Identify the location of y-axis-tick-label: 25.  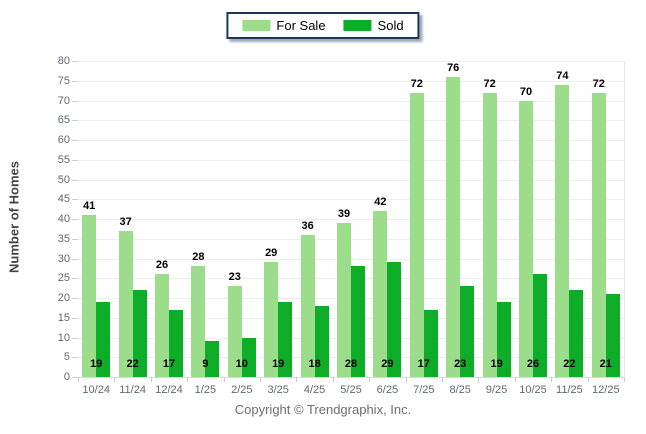
(63, 278).